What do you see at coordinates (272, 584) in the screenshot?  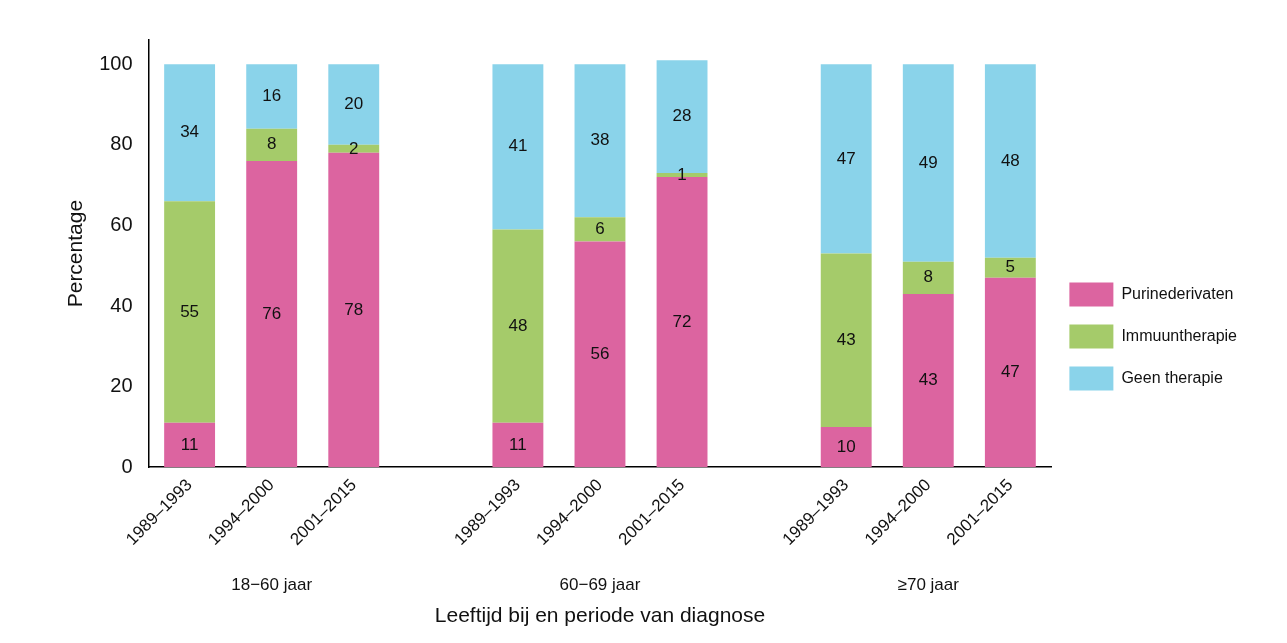 I see `text: 18−60 jaar` at bounding box center [272, 584].